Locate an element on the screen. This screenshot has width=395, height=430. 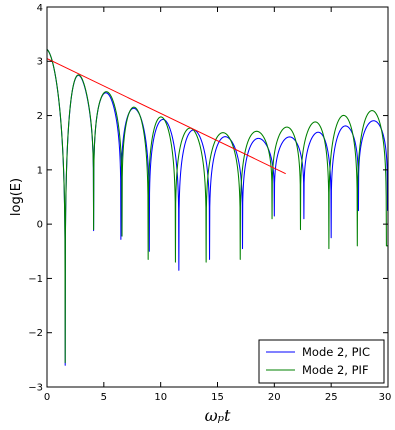
y-tick-label-minus-2: −2 is located at coordinates (35, 333).